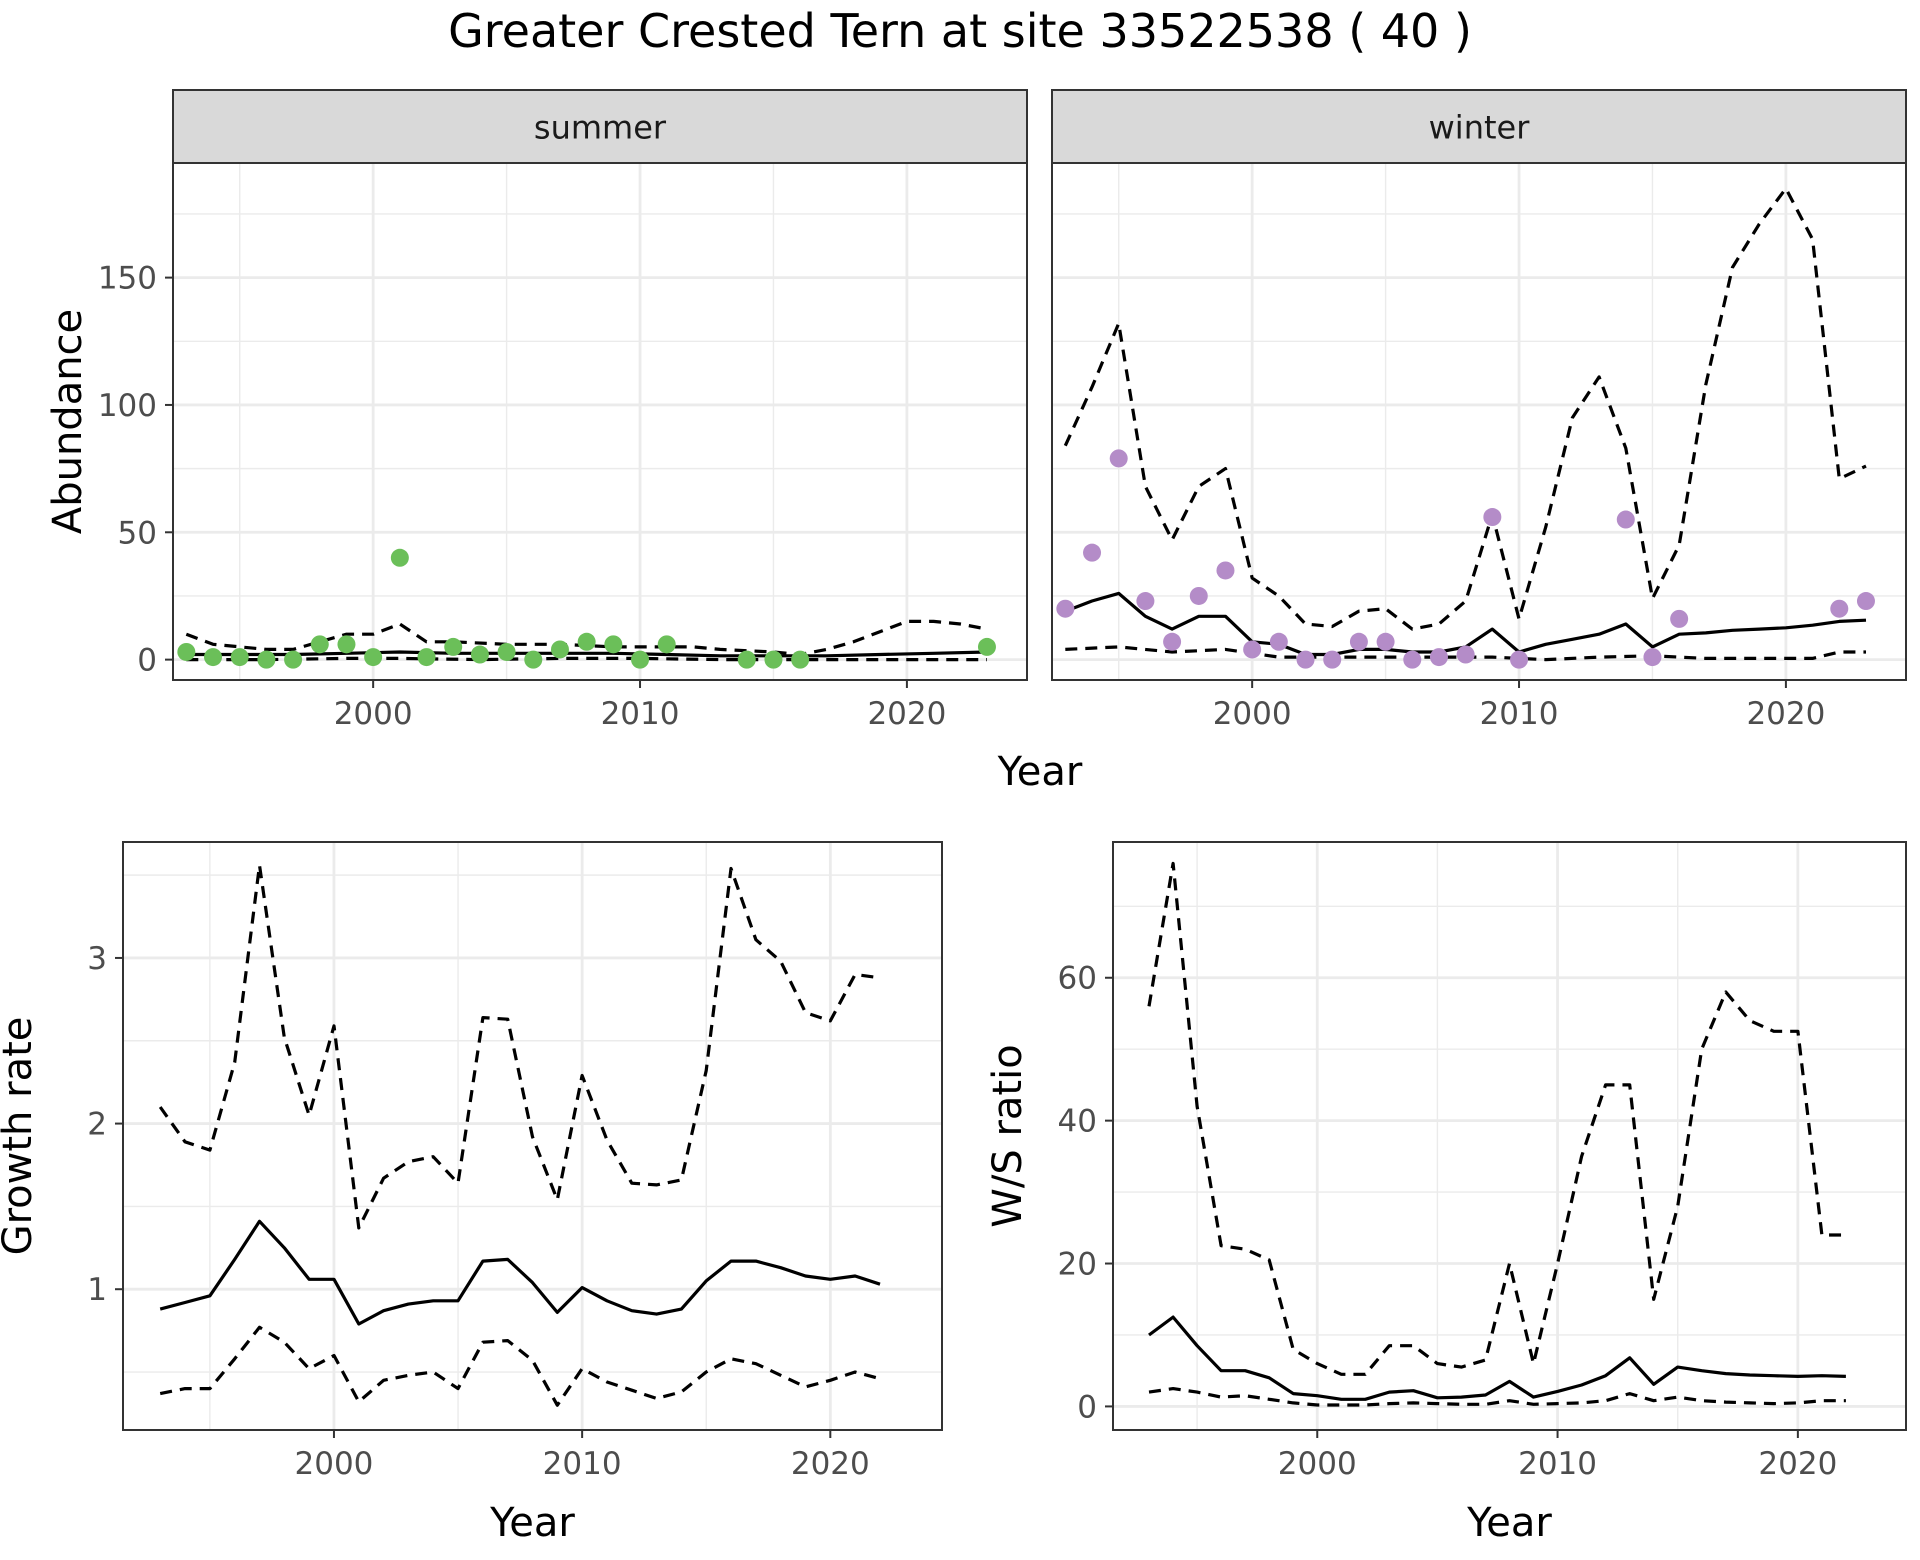 The height and width of the screenshot is (1560, 1920). What do you see at coordinates (1077, 1265) in the screenshot?
I see `y-tick-label: 20` at bounding box center [1077, 1265].